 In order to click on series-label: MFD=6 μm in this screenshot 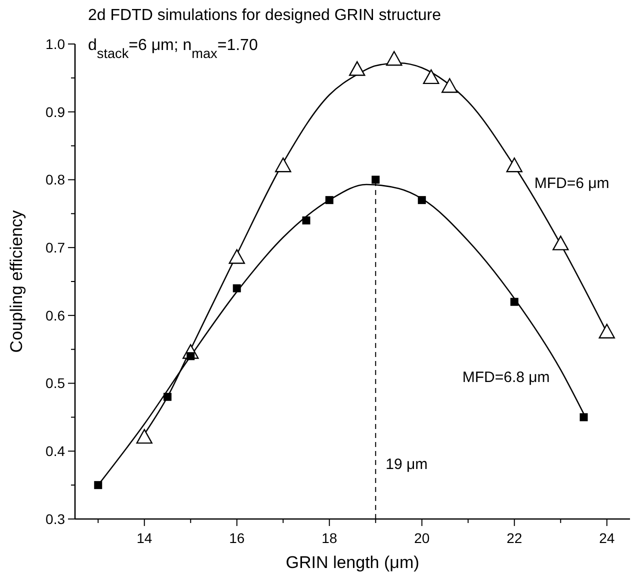, I will do `click(572, 183)`.